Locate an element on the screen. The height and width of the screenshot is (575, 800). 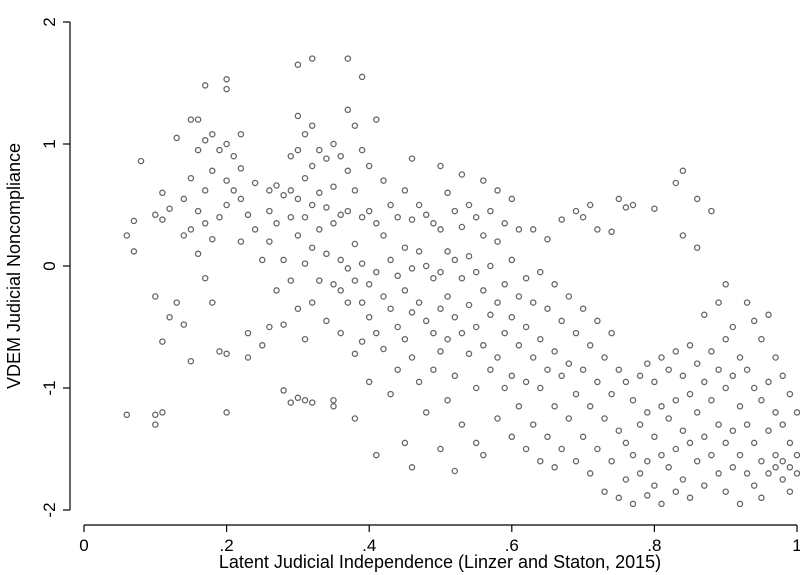
x-tick-label: 0 is located at coordinates (83, 545).